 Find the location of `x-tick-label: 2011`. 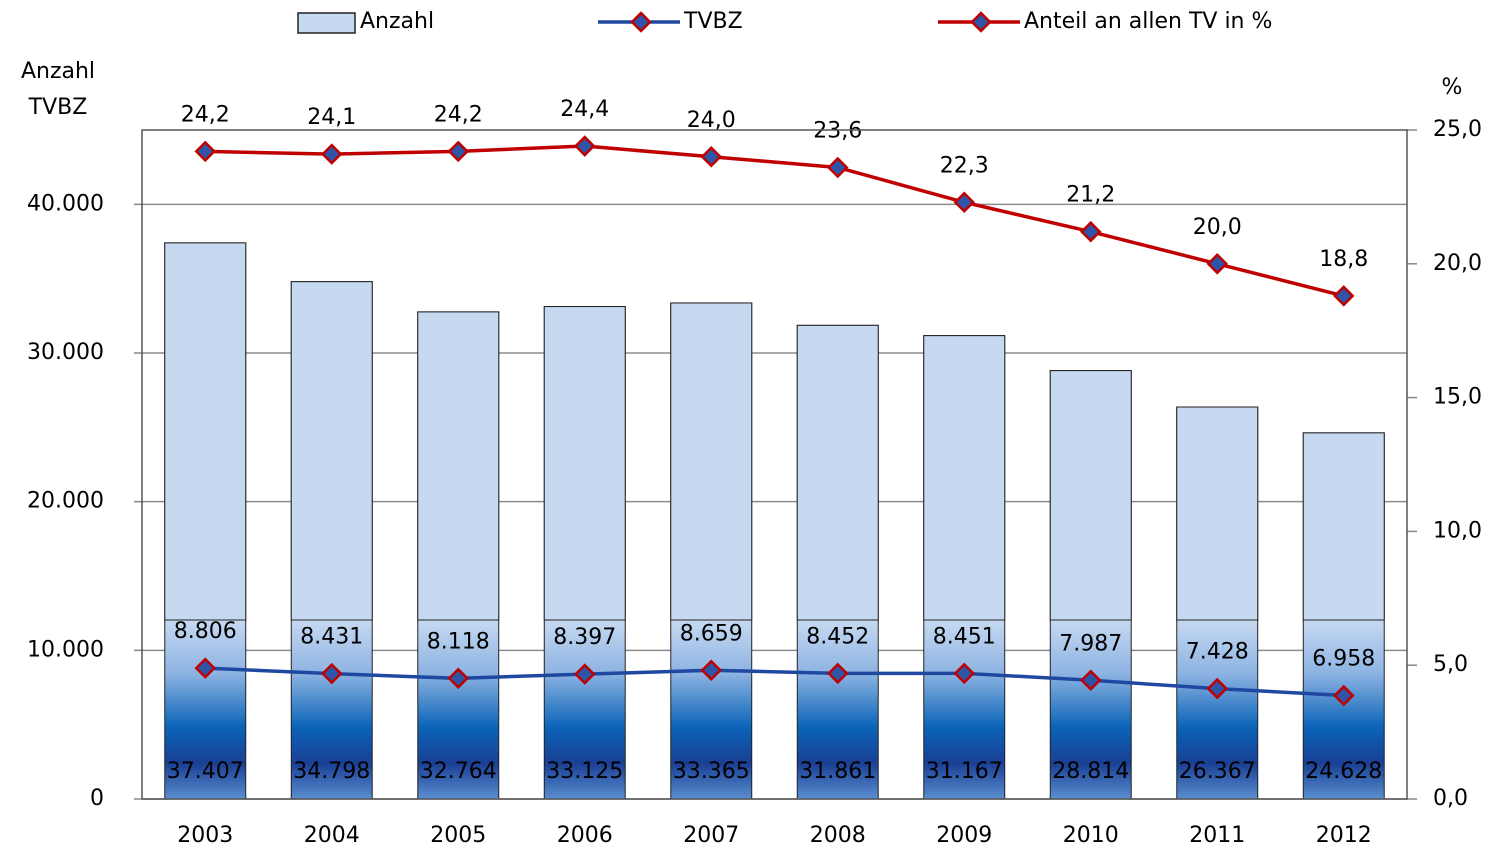

x-tick-label: 2011 is located at coordinates (1217, 835).